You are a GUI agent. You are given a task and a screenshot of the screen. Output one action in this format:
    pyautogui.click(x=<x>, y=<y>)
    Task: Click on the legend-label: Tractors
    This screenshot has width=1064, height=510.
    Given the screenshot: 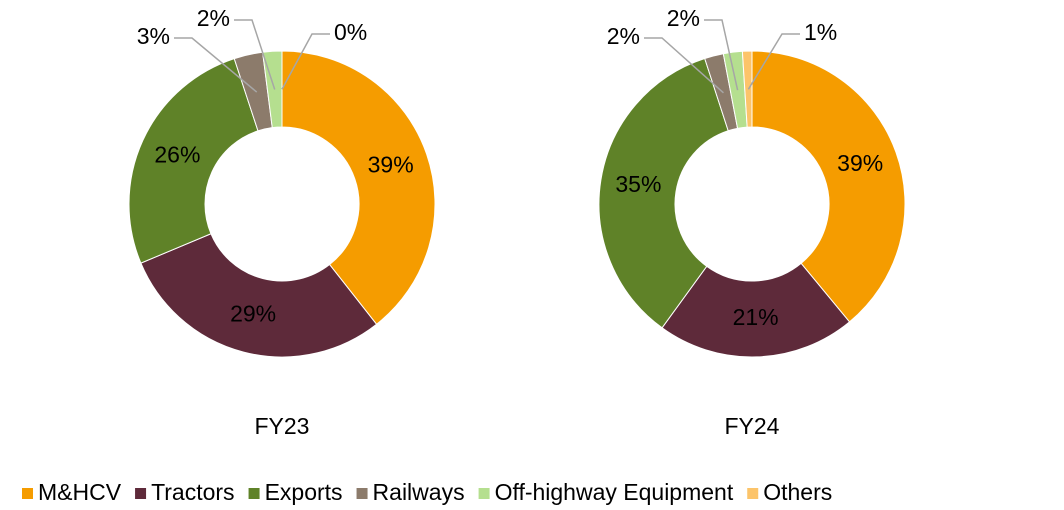 What is the action you would take?
    pyautogui.click(x=193, y=492)
    